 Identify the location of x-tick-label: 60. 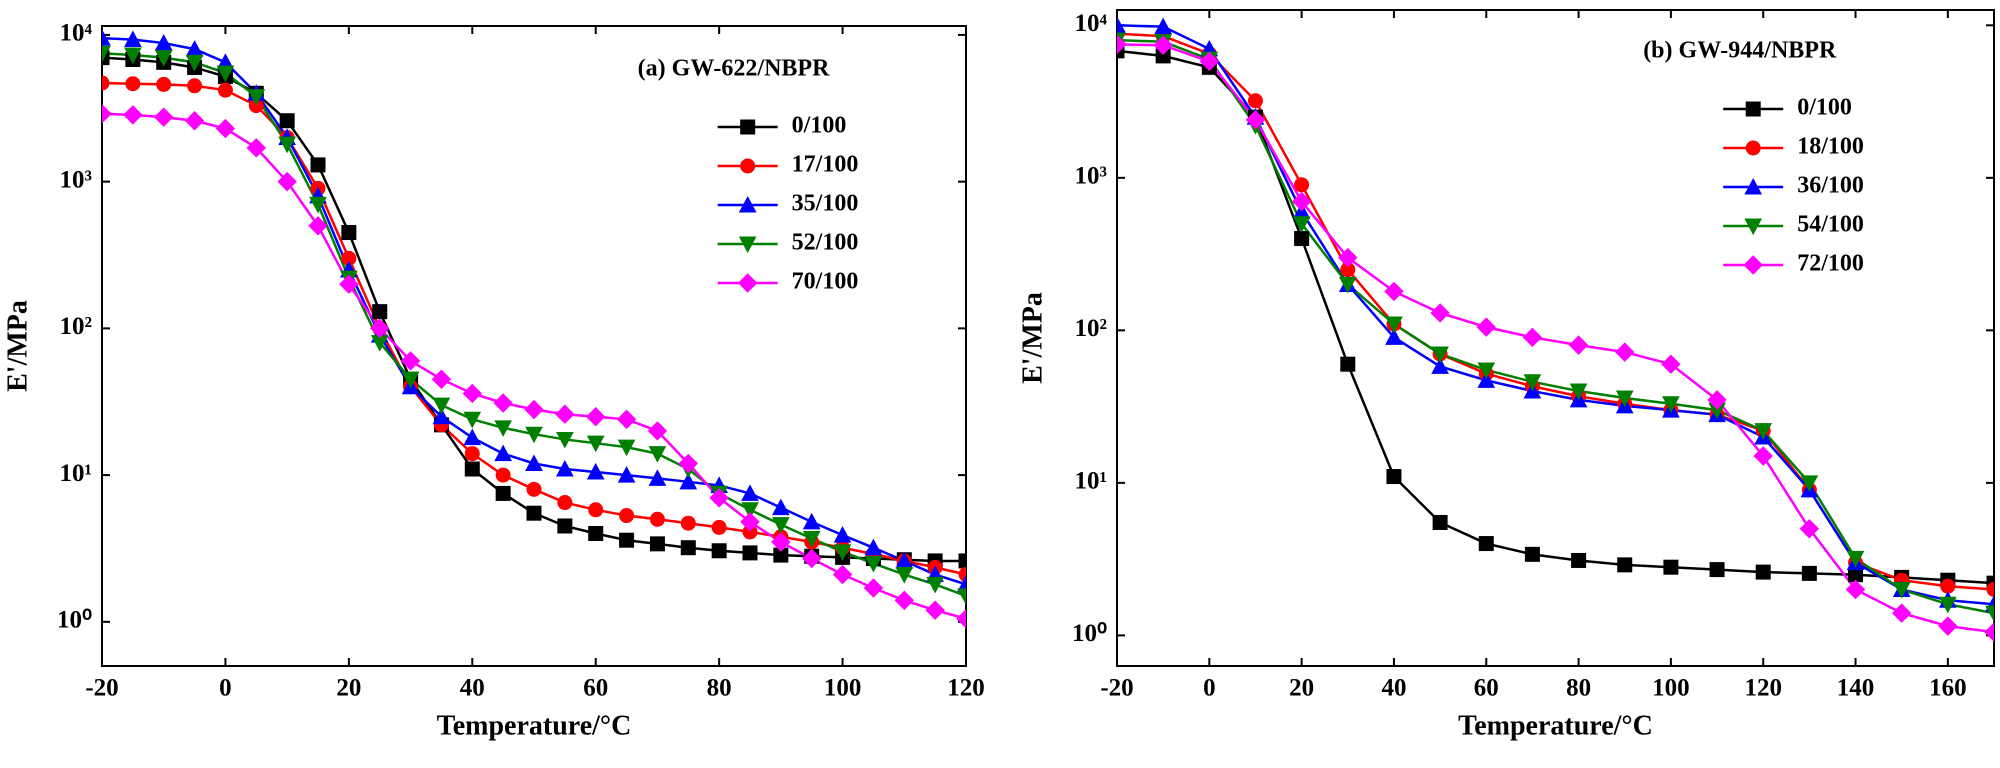
(1486, 688).